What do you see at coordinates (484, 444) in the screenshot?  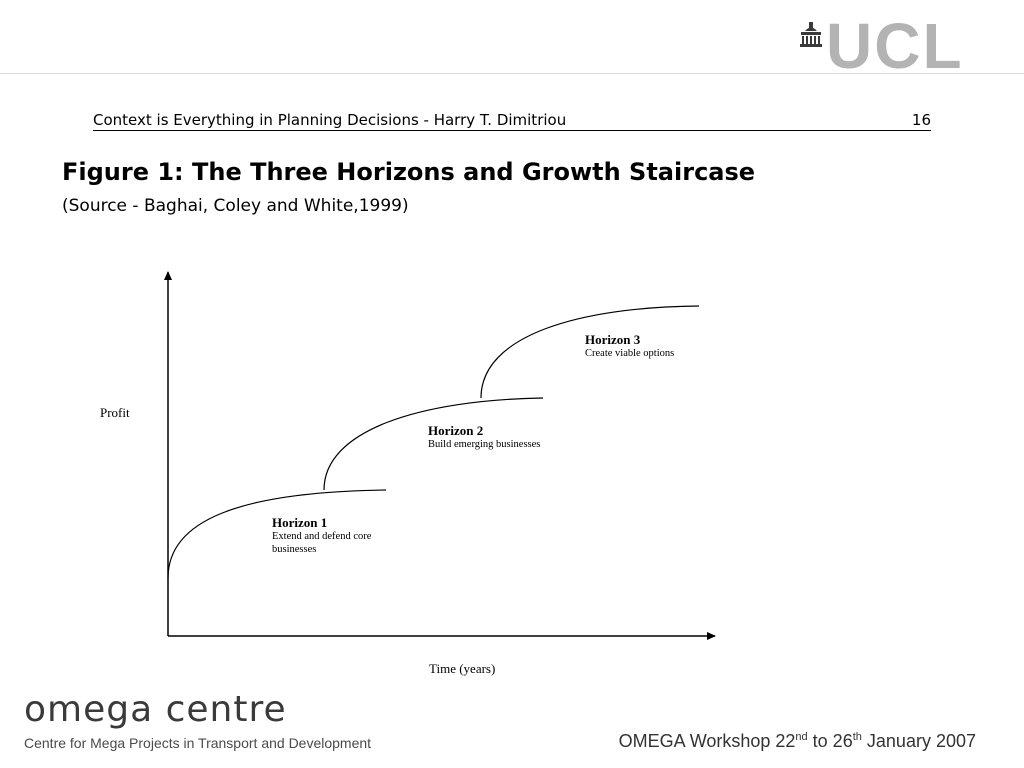 I see `horizon-2-description: Build emerging businesses` at bounding box center [484, 444].